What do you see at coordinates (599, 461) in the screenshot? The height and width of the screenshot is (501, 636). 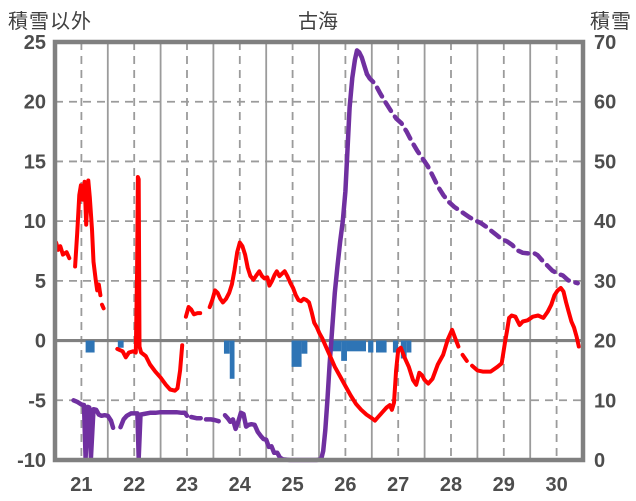 I see `right-tick-label: 0` at bounding box center [599, 461].